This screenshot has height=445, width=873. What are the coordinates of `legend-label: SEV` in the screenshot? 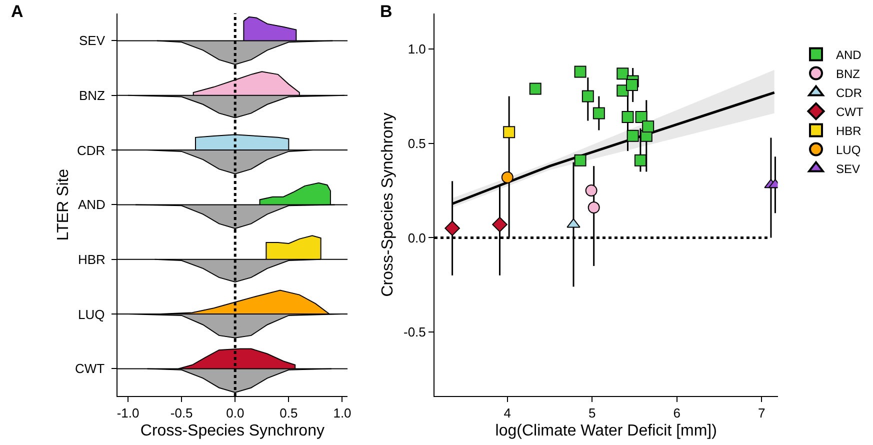 It's located at (848, 169).